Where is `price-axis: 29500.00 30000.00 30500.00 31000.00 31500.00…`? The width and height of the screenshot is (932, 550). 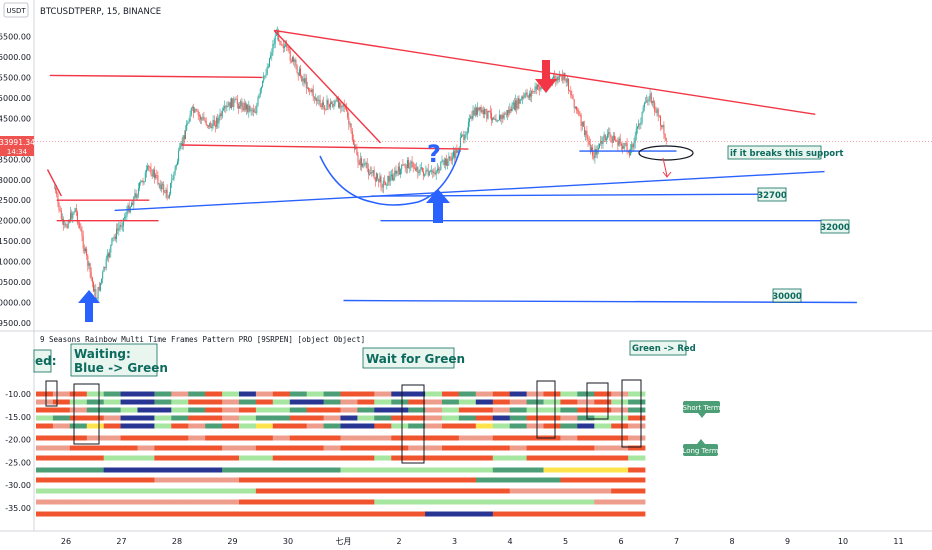
price-axis: 29500.00 30000.00 30500.00 31000.00 31500.00… is located at coordinates (15, 181).